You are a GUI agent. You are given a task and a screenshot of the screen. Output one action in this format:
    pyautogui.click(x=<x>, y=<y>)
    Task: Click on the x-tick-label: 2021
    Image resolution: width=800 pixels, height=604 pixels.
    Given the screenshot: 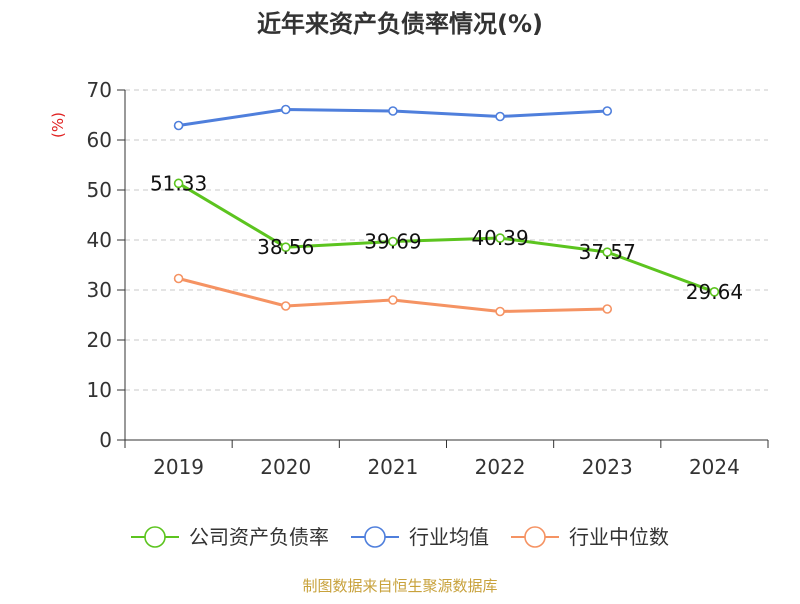 What is the action you would take?
    pyautogui.click(x=392, y=467)
    